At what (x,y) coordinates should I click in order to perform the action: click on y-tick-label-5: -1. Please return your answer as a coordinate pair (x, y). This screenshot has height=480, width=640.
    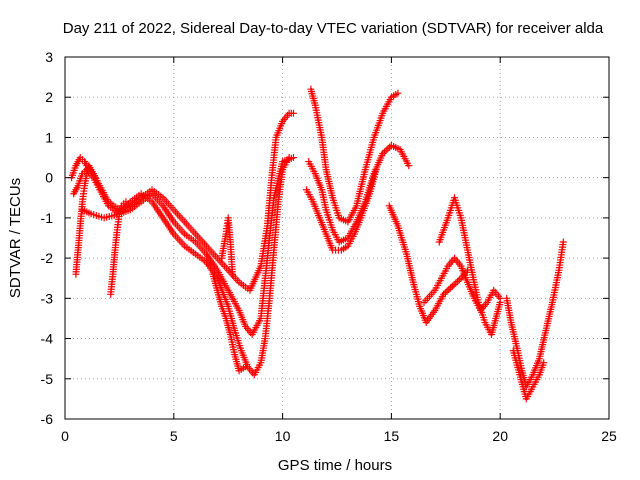
    Looking at the image, I should click on (47, 218).